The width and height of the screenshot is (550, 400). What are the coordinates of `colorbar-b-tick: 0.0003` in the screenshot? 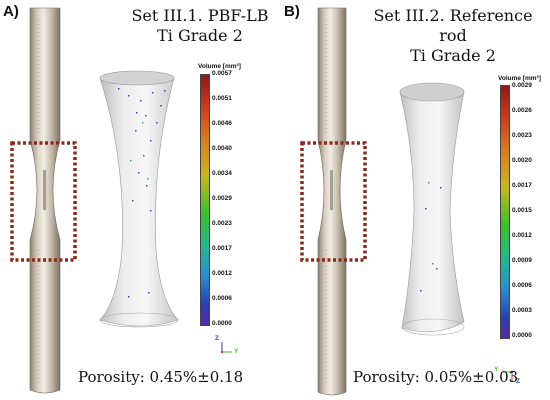 It's located at (522, 310).